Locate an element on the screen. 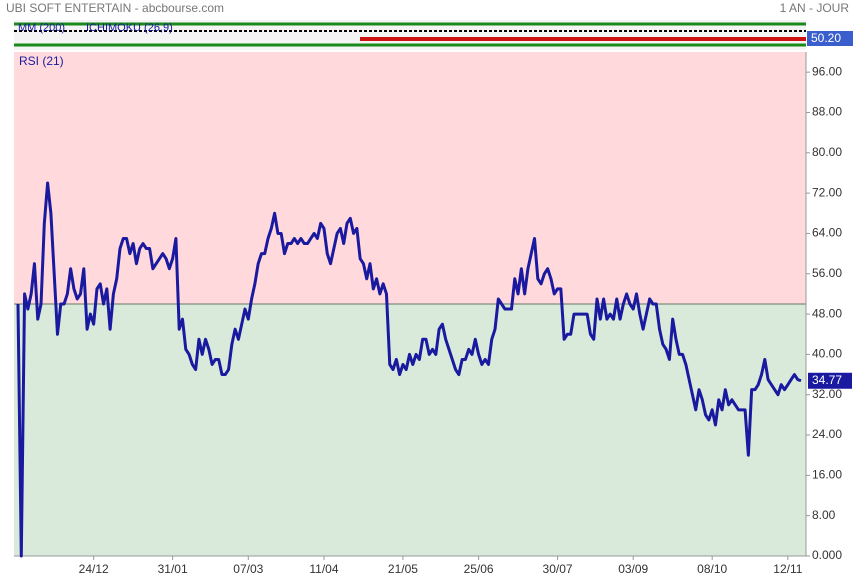  x-tick-label: 31/01 is located at coordinates (173, 569).